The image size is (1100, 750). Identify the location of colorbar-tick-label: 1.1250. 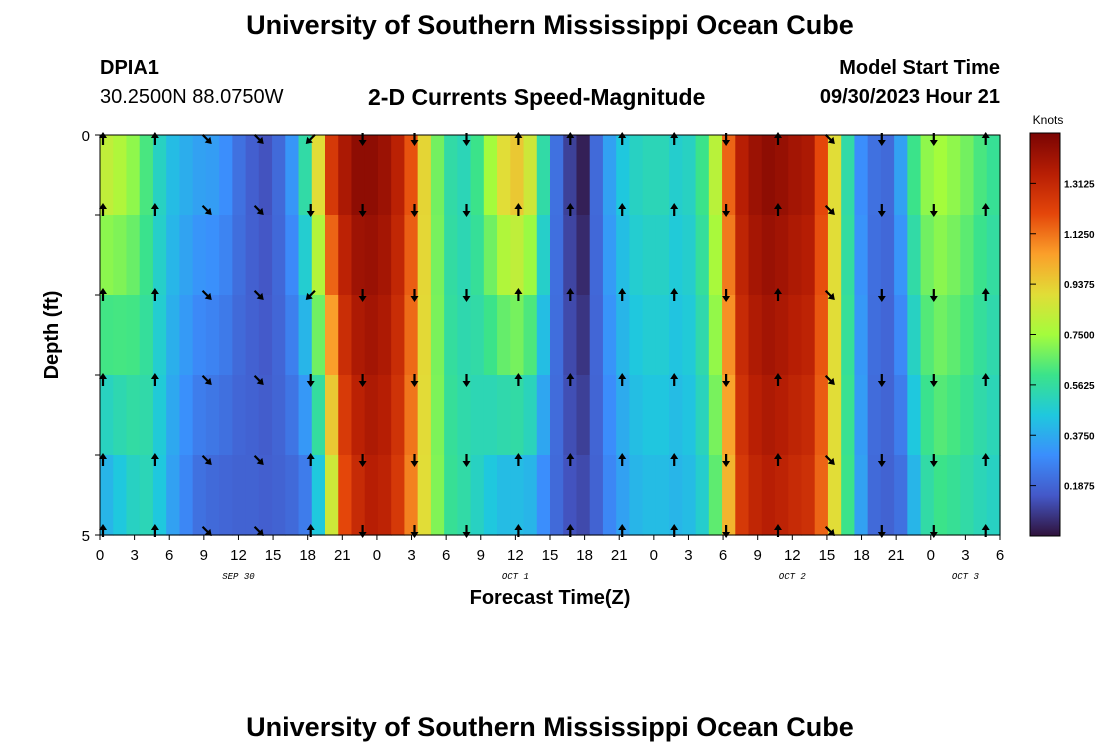
(1079, 235).